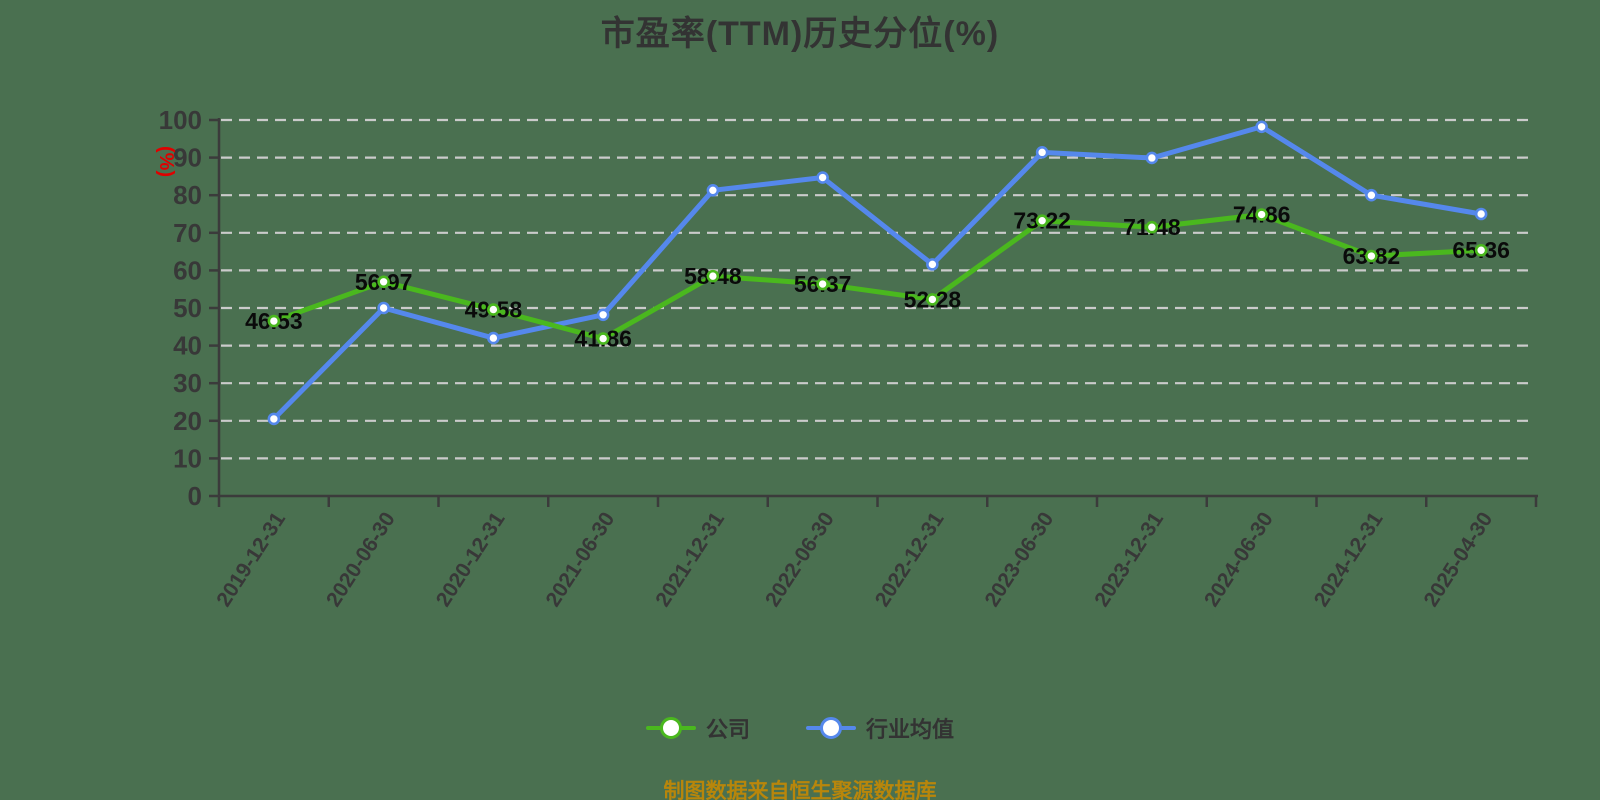 This screenshot has width=1600, height=800. I want to click on x-axis-label-2019-12-31: 2019-12-31, so click(251, 559).